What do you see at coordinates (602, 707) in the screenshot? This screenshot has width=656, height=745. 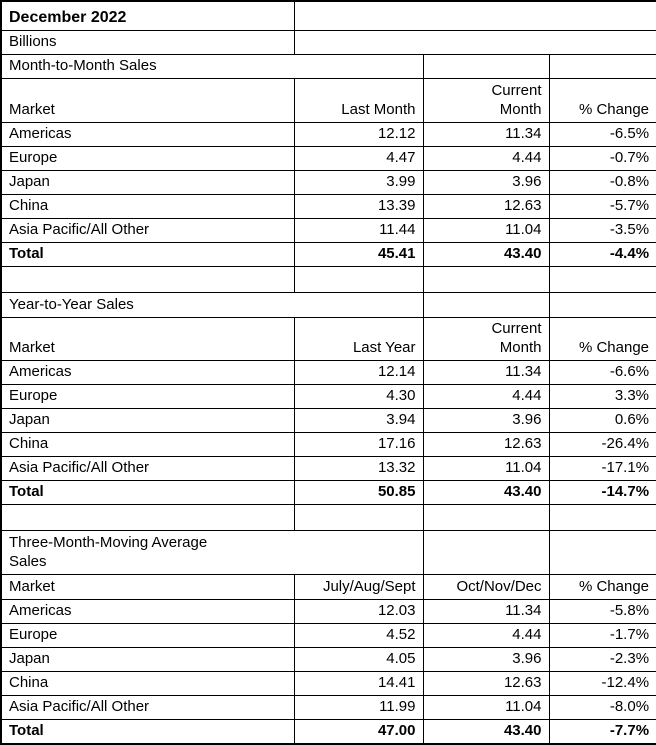 I see `pct-change-cell: -8.0%` at bounding box center [602, 707].